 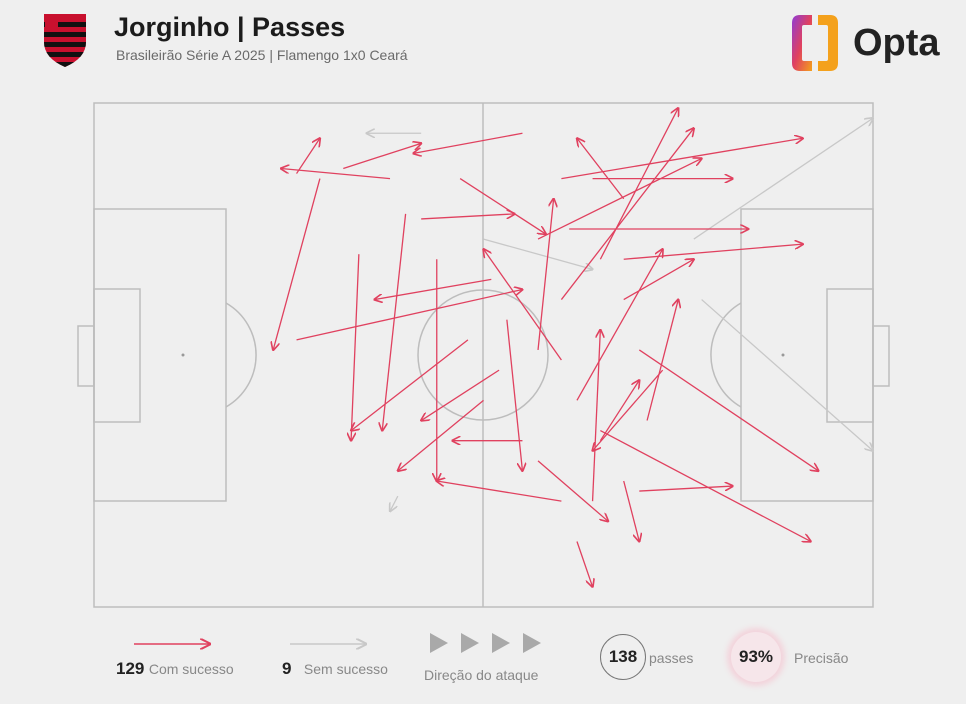 What do you see at coordinates (130, 668) in the screenshot?
I see `success-count: 129` at bounding box center [130, 668].